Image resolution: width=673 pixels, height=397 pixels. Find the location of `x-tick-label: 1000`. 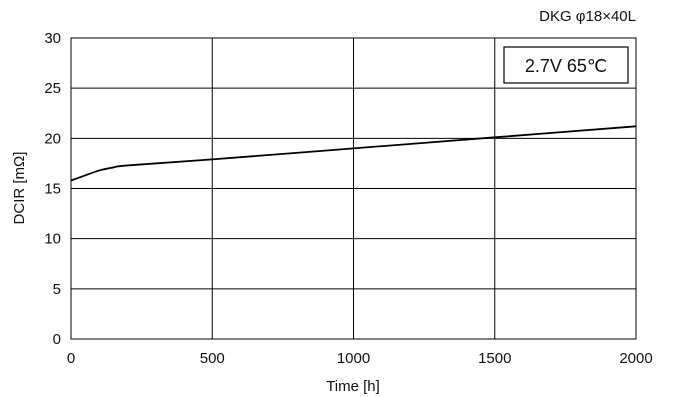

x-tick-label: 1000 is located at coordinates (353, 358).